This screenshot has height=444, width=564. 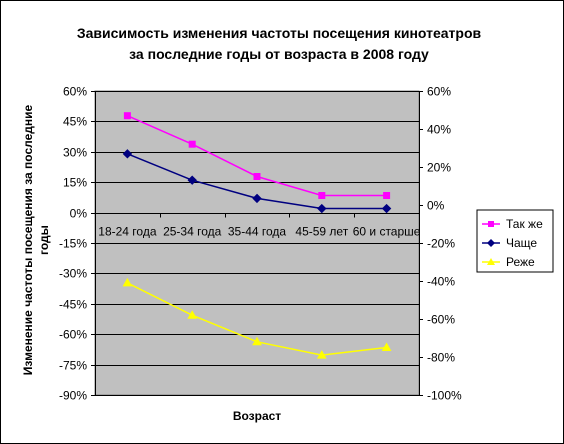 I want to click on category-tick-label: 25-34 года, so click(x=192, y=232).